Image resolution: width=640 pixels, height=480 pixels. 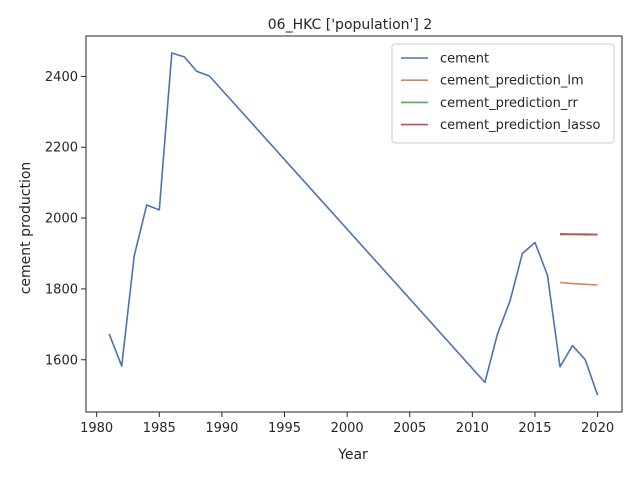 What do you see at coordinates (159, 428) in the screenshot?
I see `x-tick-label: 1985` at bounding box center [159, 428].